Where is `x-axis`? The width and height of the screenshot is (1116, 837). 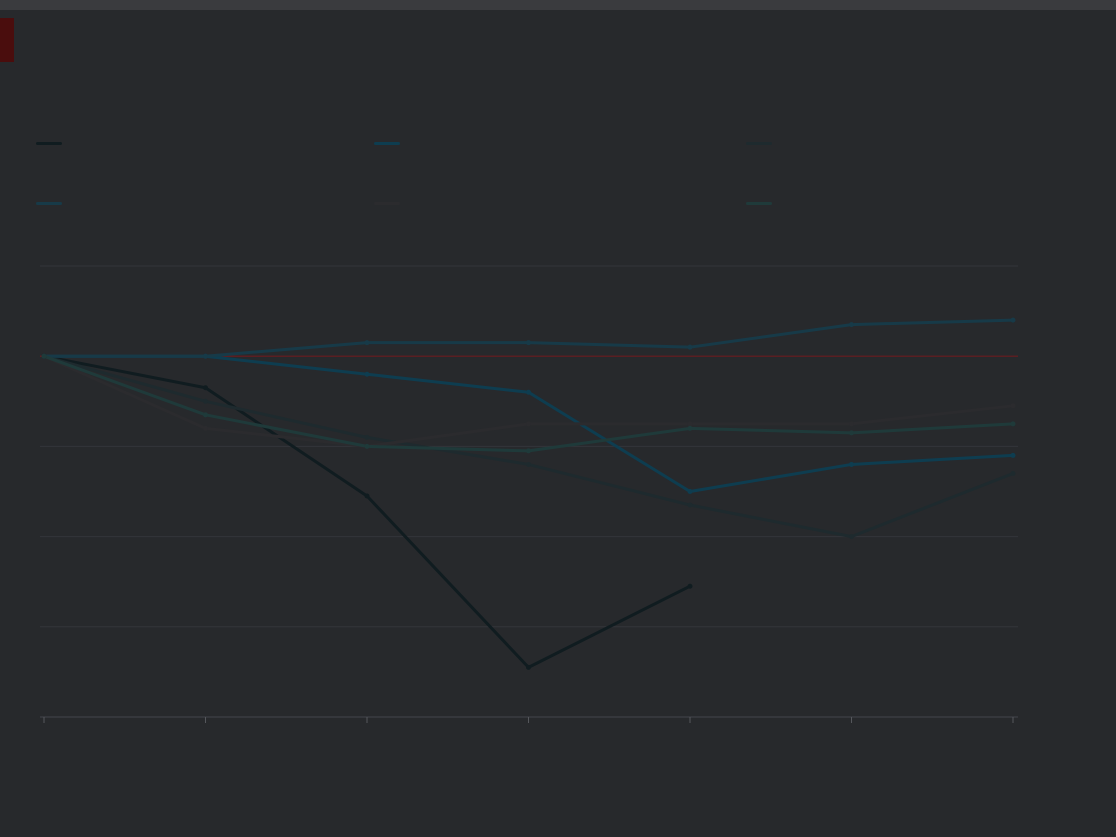
x-axis is located at coordinates (528, 720).